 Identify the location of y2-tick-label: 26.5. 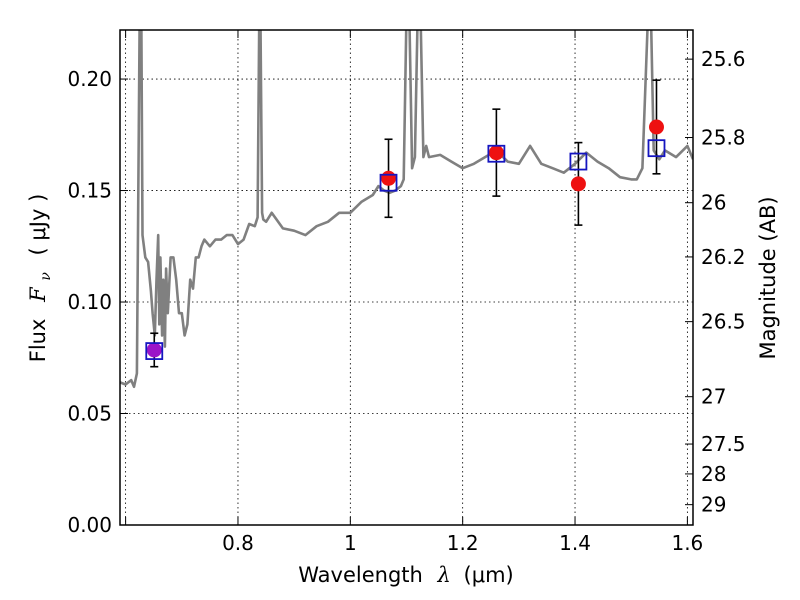
(723, 322).